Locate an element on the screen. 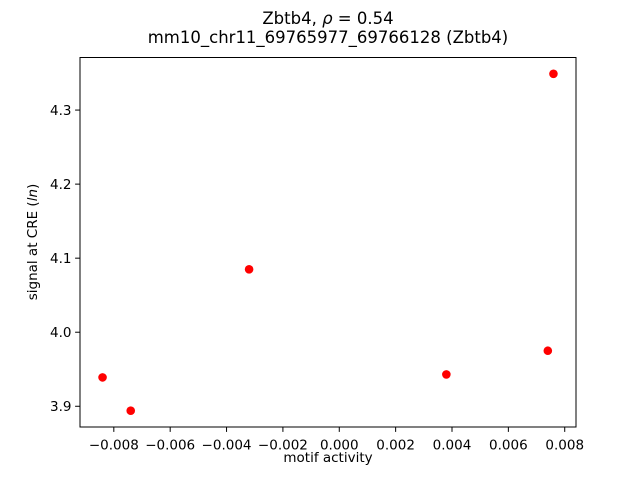 The width and height of the screenshot is (640, 480). y-axis-label-text: signal at CRE ( is located at coordinates (33, 251).